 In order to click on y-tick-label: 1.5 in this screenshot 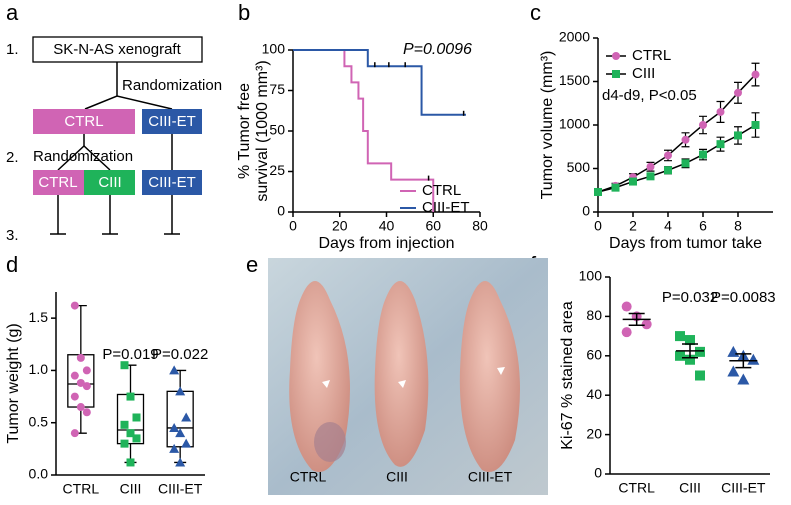, I will do `click(39, 317)`.